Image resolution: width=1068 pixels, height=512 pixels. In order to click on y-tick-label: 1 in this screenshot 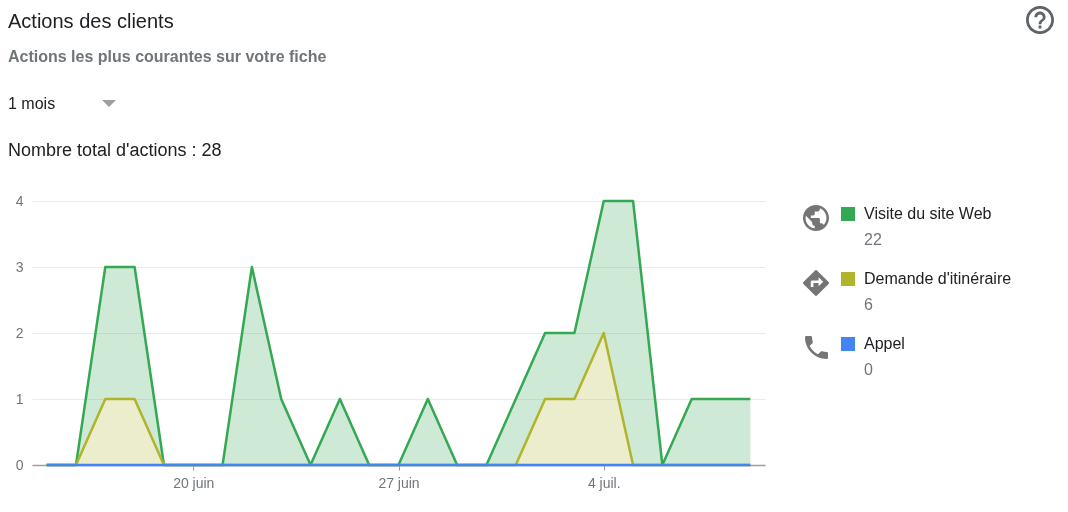, I will do `click(19, 398)`.